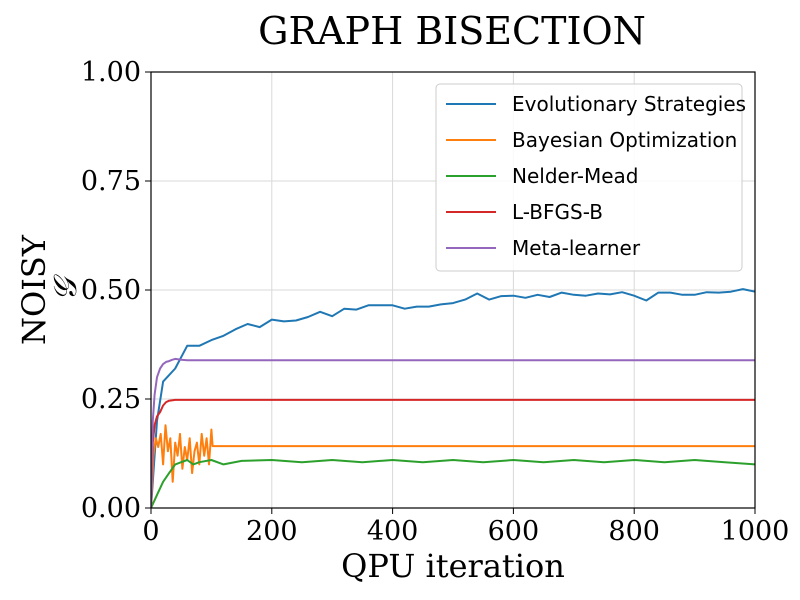 The image size is (800, 600). Describe the element at coordinates (575, 176) in the screenshot. I see `legend-label-2: Nelder-Mead` at that location.